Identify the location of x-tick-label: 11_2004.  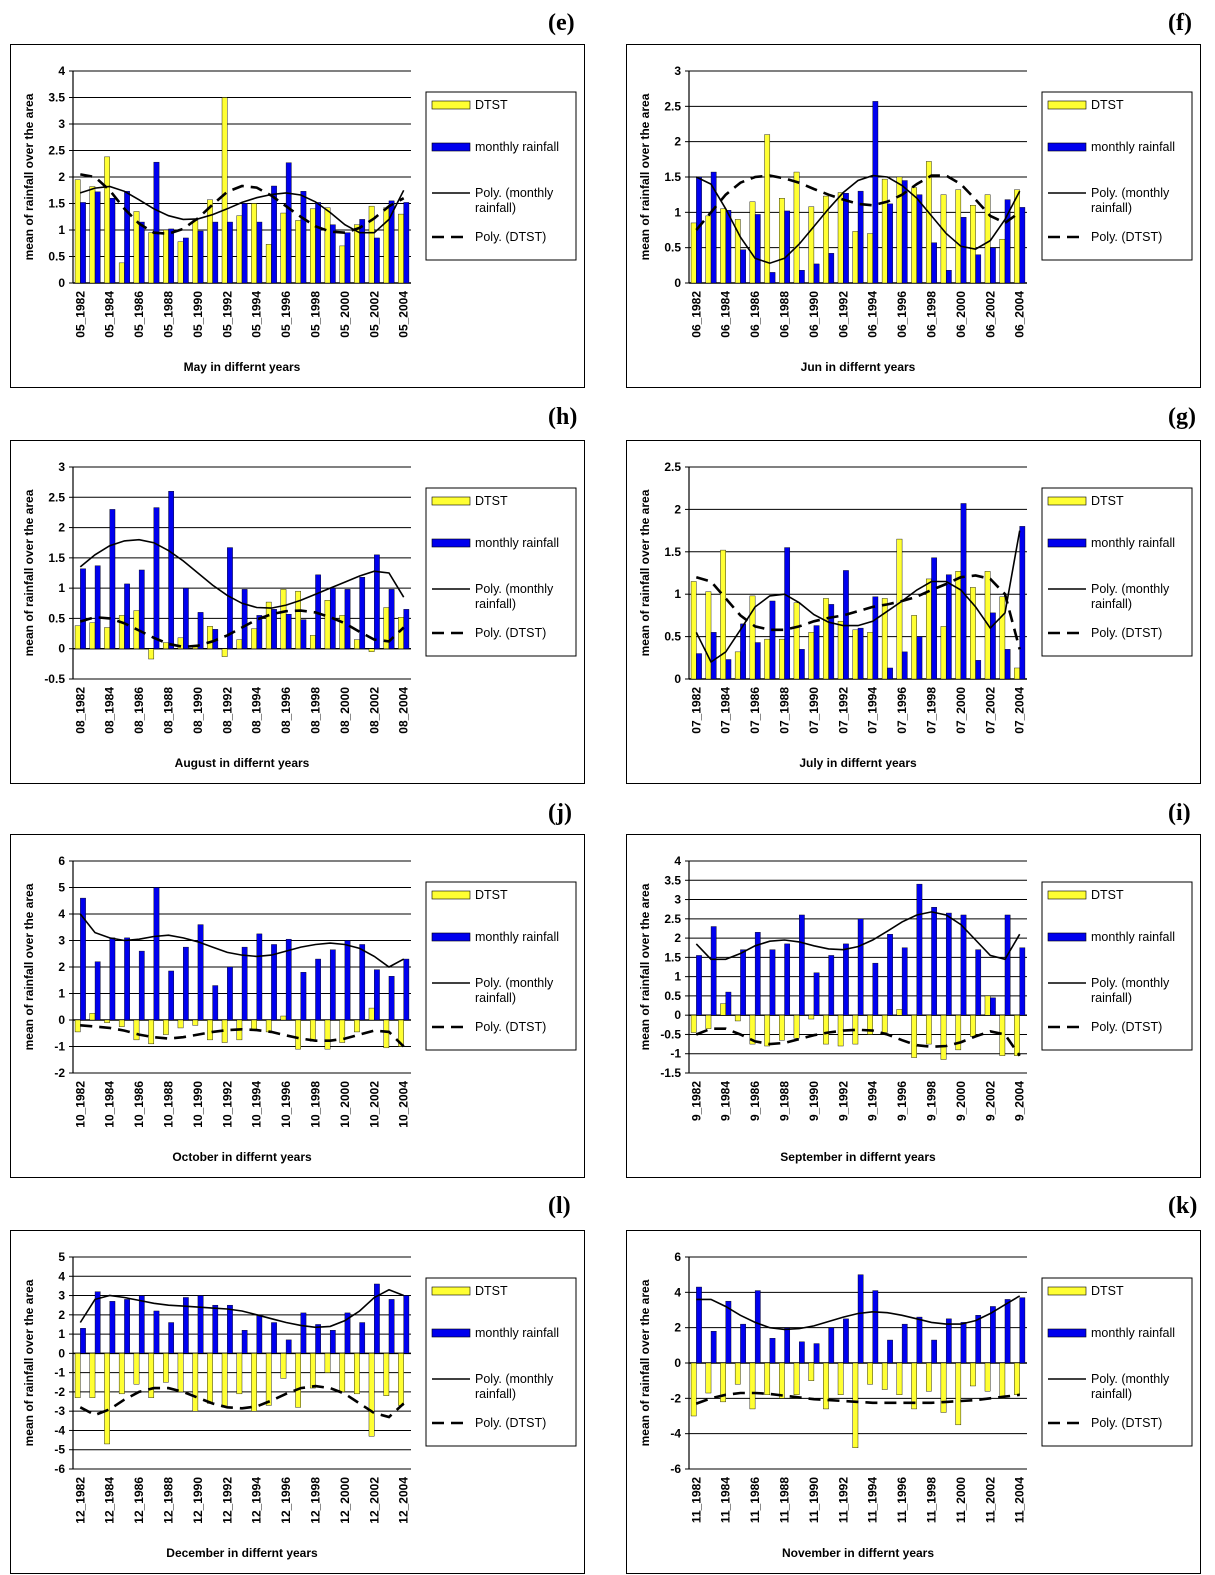
(1020, 1500).